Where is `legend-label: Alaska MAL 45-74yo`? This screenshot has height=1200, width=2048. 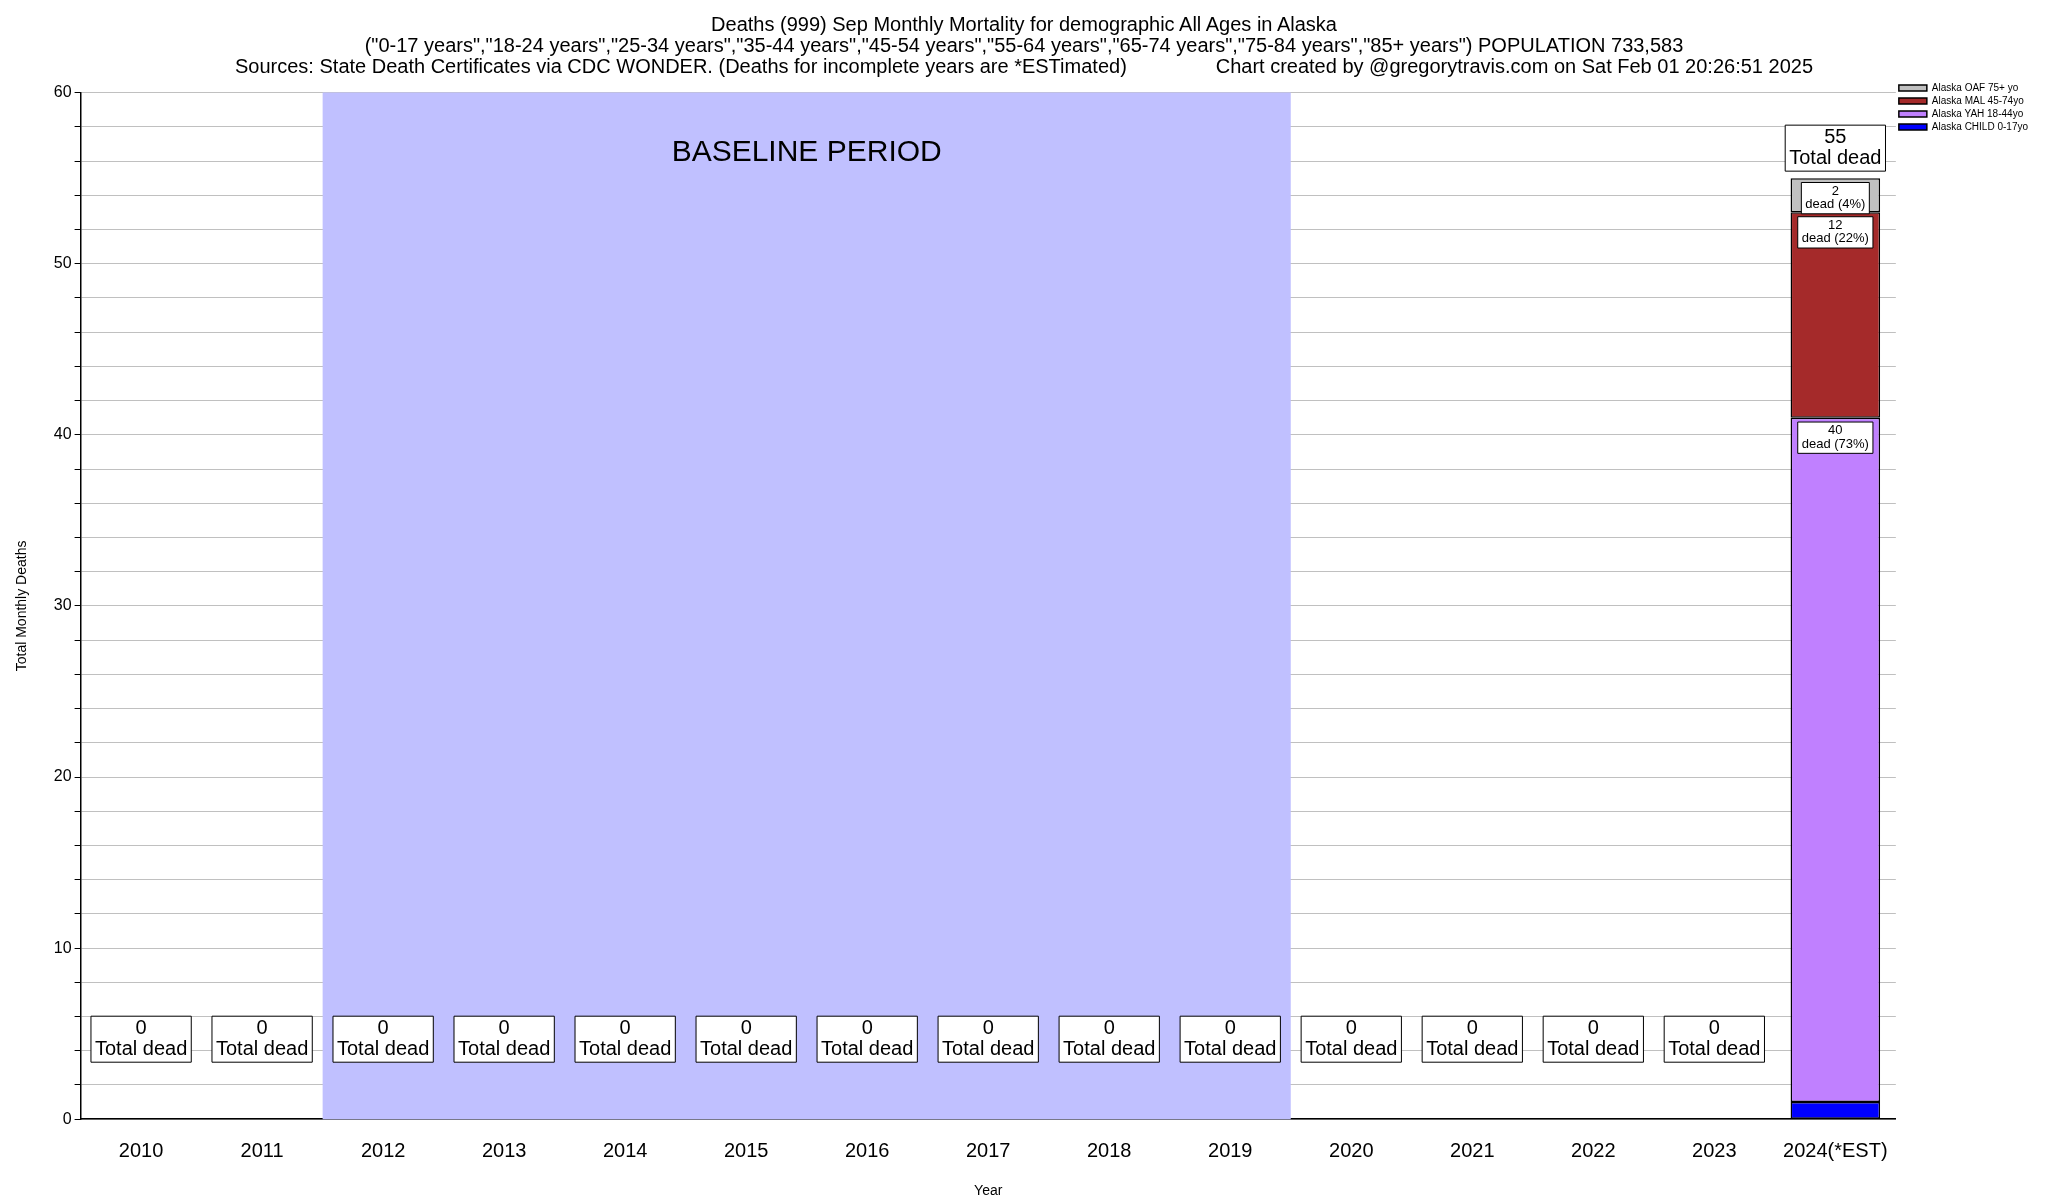
legend-label: Alaska MAL 45-74yo is located at coordinates (1978, 100).